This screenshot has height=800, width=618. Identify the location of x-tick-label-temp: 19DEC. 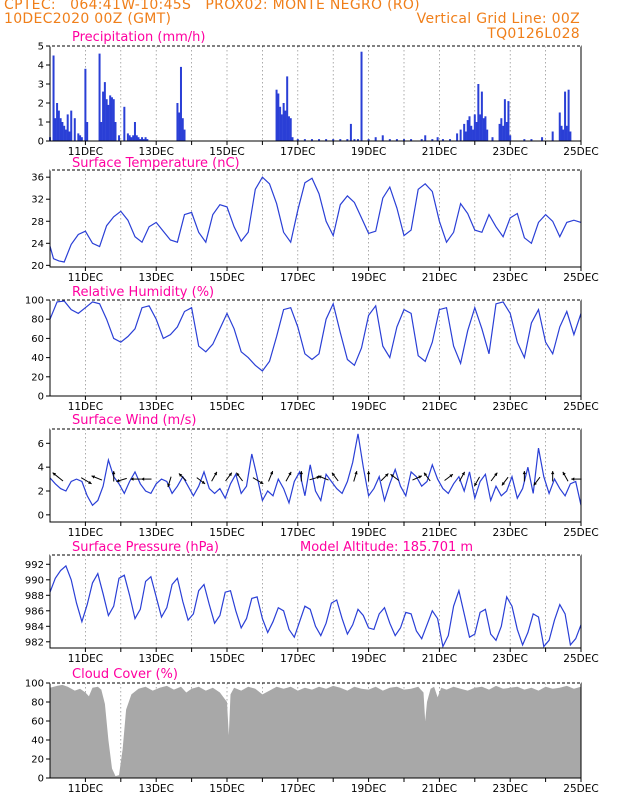
(368, 278).